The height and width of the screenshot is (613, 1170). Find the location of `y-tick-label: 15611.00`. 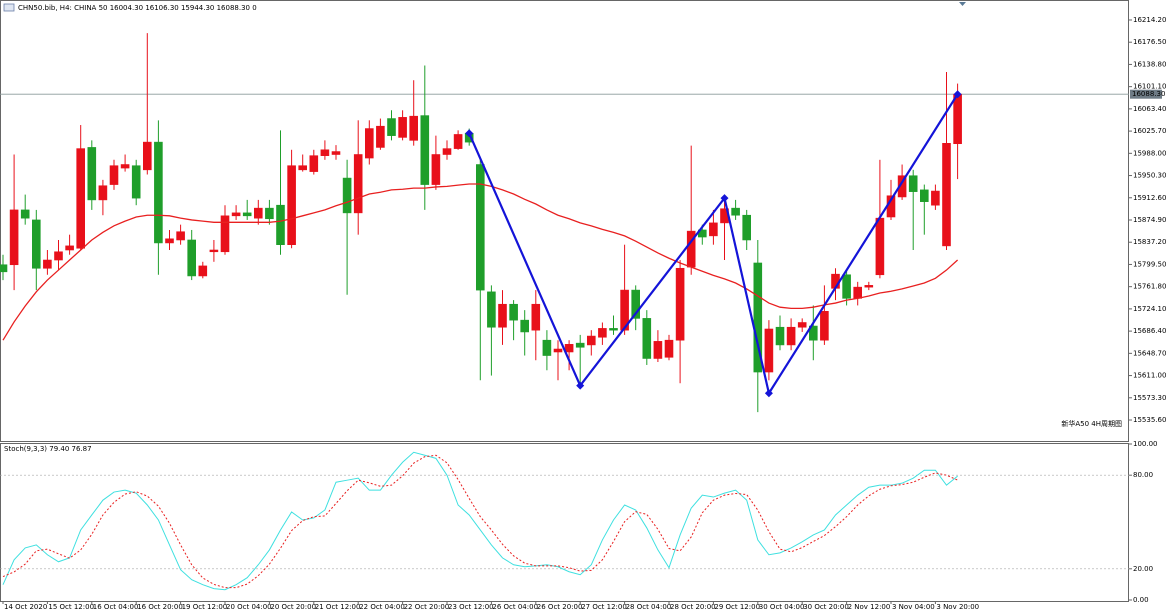

y-tick-label: 15611.00 is located at coordinates (1149, 376).